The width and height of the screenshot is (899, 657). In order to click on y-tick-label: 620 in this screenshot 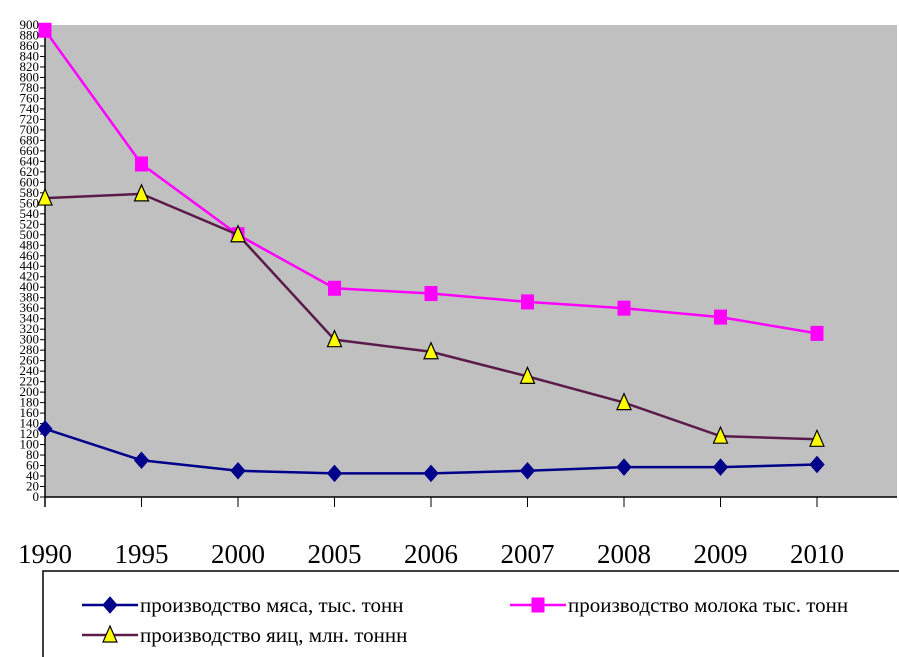, I will do `click(30, 171)`.